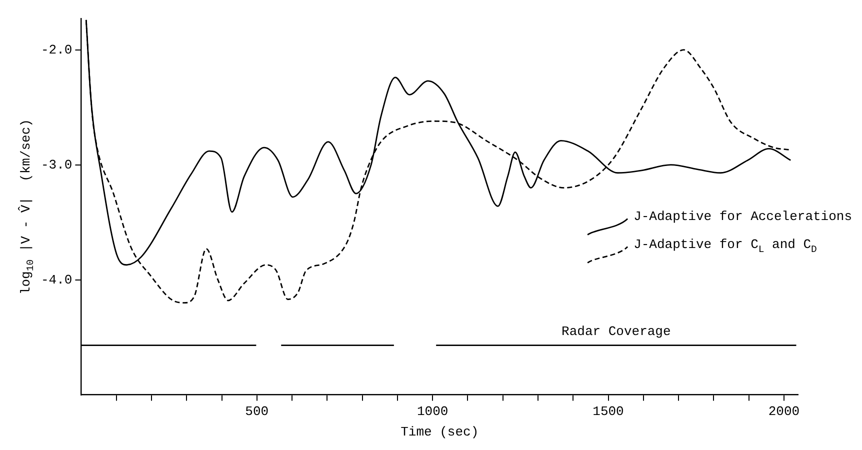  Describe the element at coordinates (56, 280) in the screenshot. I see `y-tick-label: -4.0` at that location.